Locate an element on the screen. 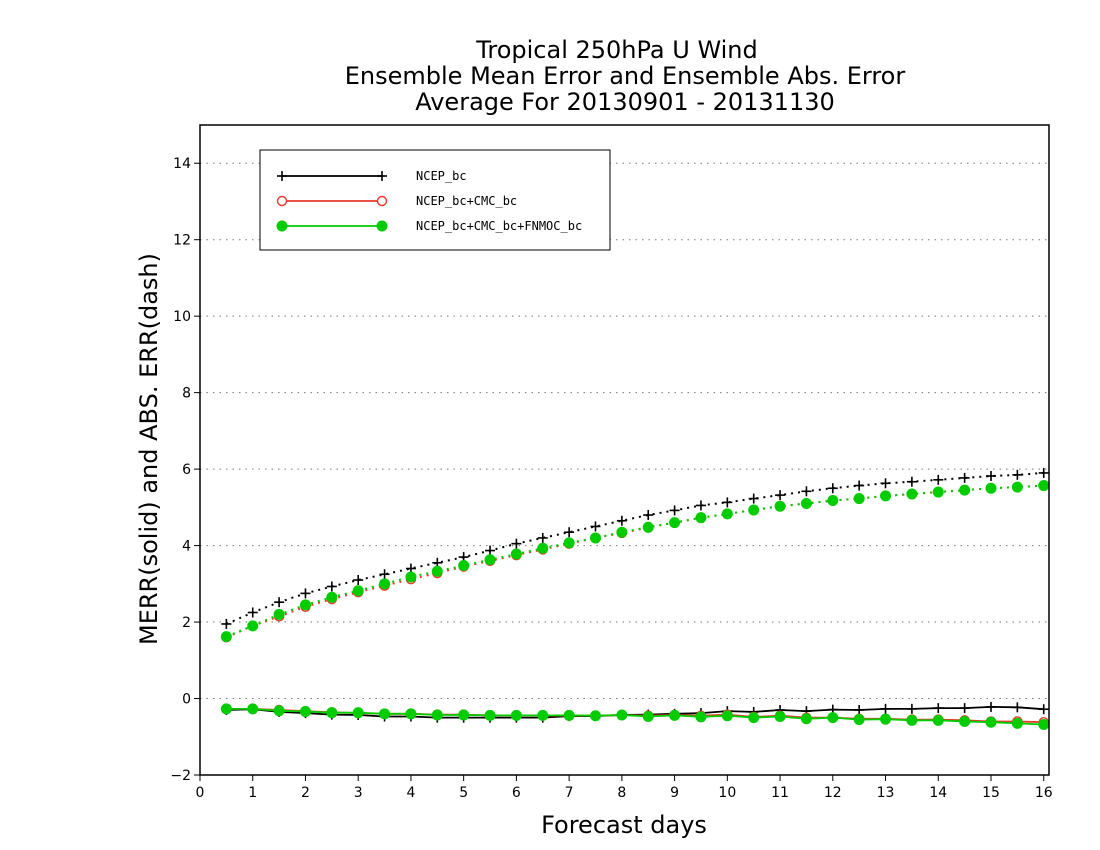 The height and width of the screenshot is (850, 1100). series-0-abs-error-line is located at coordinates (634, 548).